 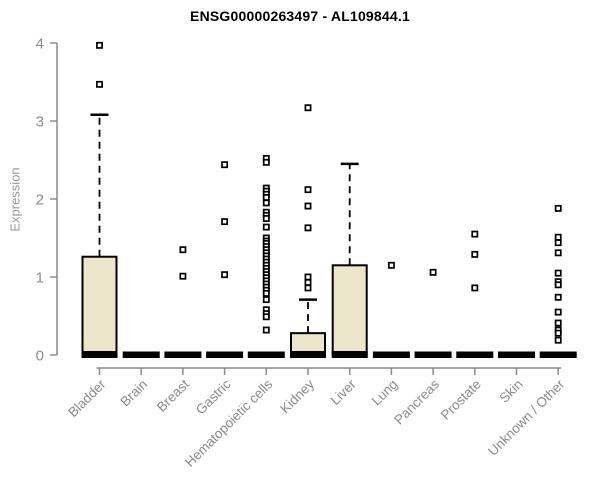 What do you see at coordinates (461, 400) in the screenshot?
I see `x-tick-label: Prostate` at bounding box center [461, 400].